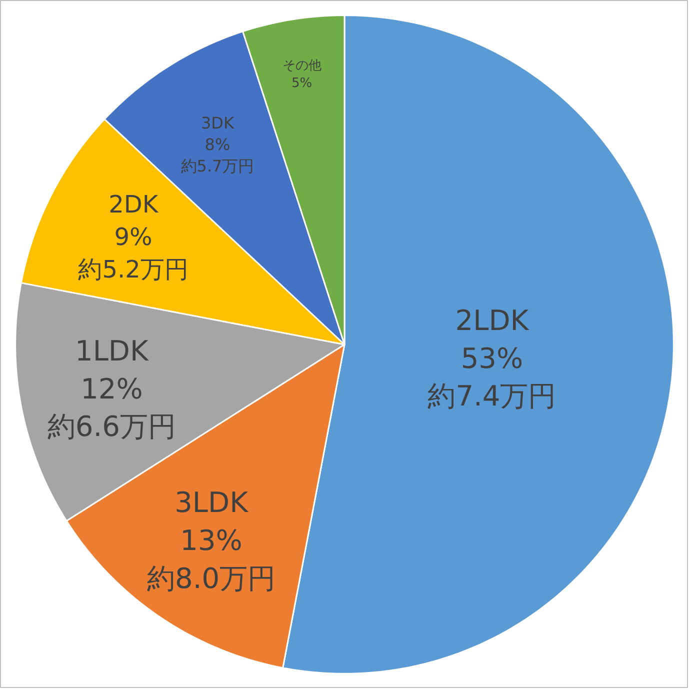 The height and width of the screenshot is (690, 690). Describe the element at coordinates (301, 83) in the screenshot. I see `data-label: 5%` at that location.